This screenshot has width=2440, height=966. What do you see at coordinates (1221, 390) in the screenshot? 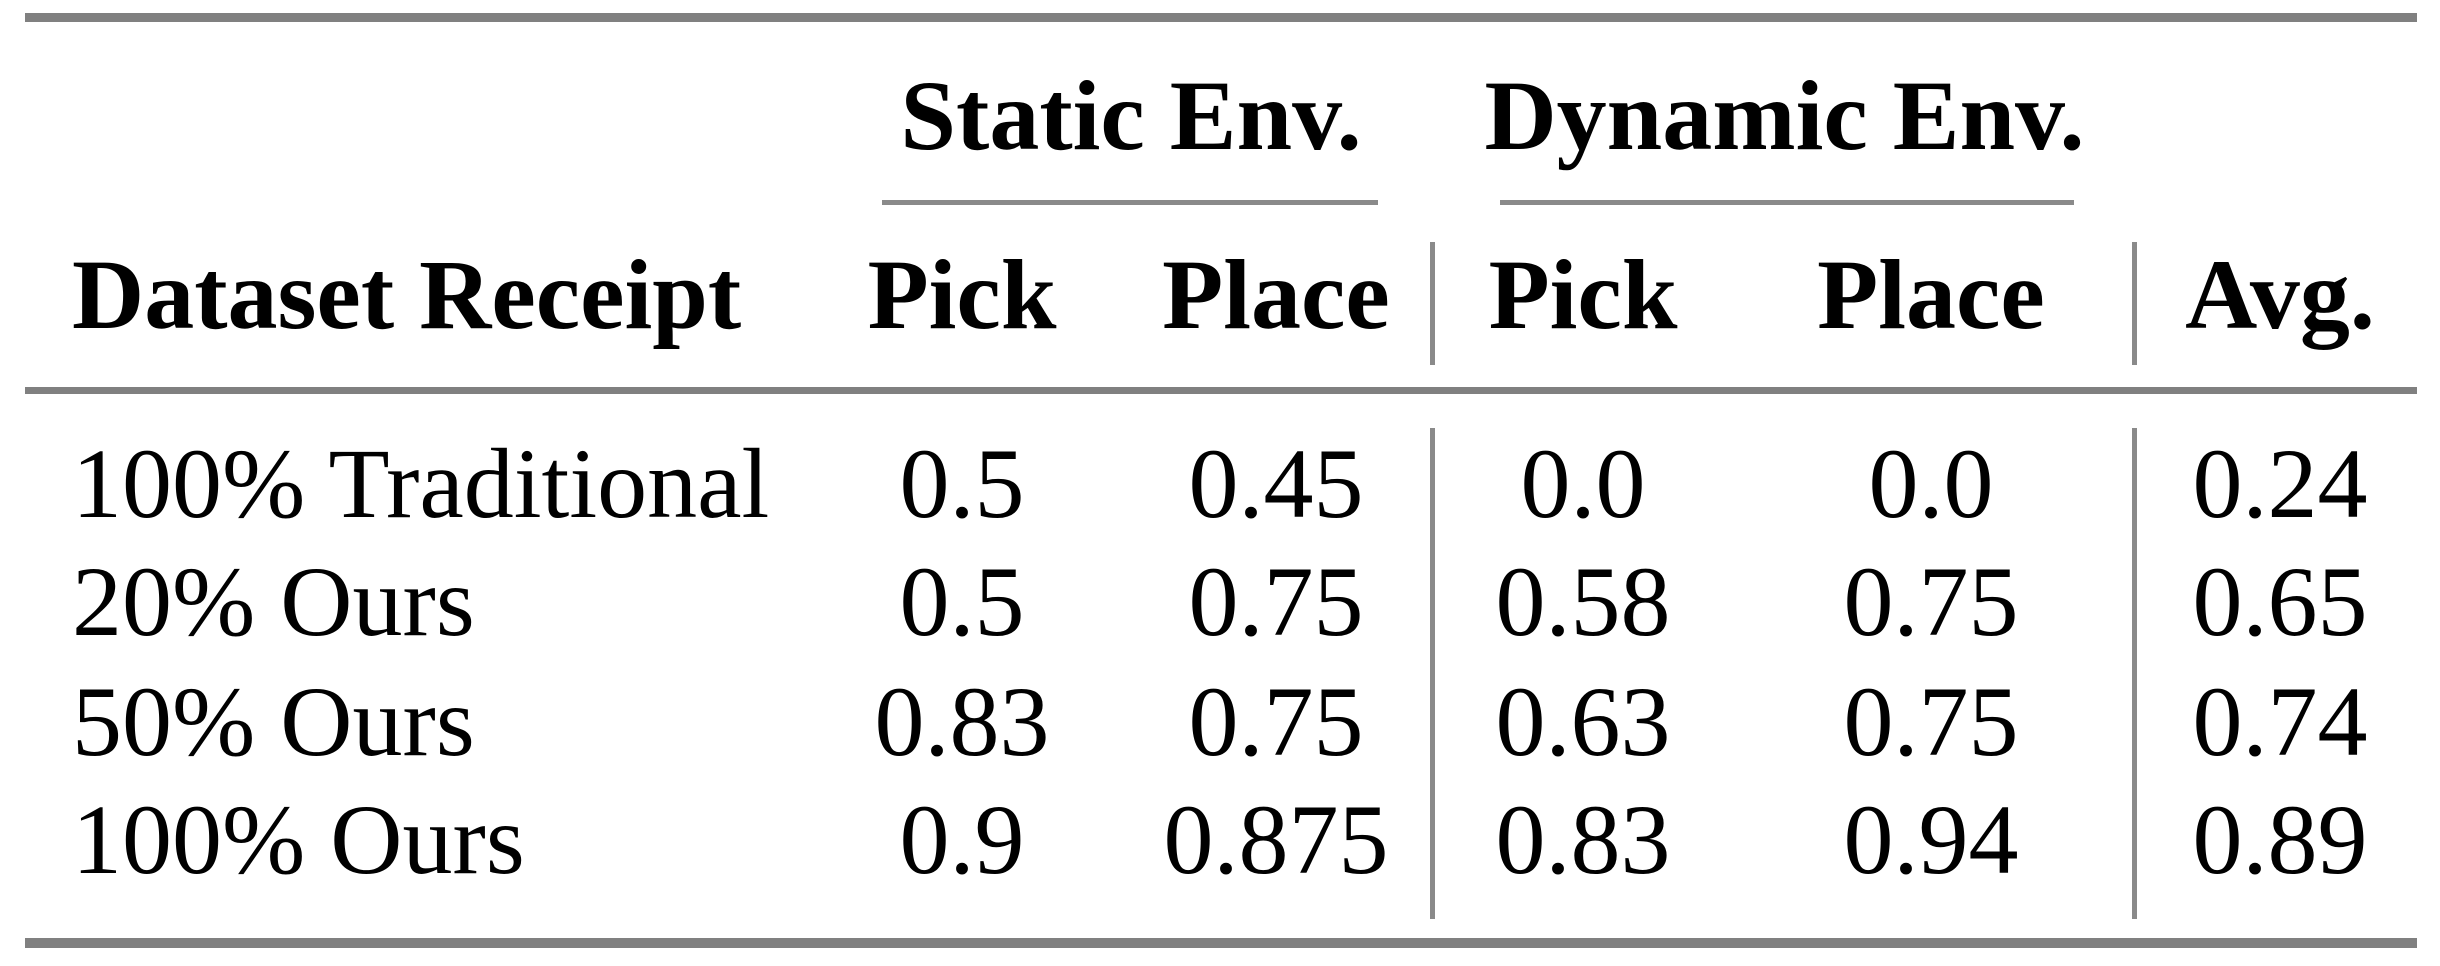
I see `header-midrule` at bounding box center [1221, 390].